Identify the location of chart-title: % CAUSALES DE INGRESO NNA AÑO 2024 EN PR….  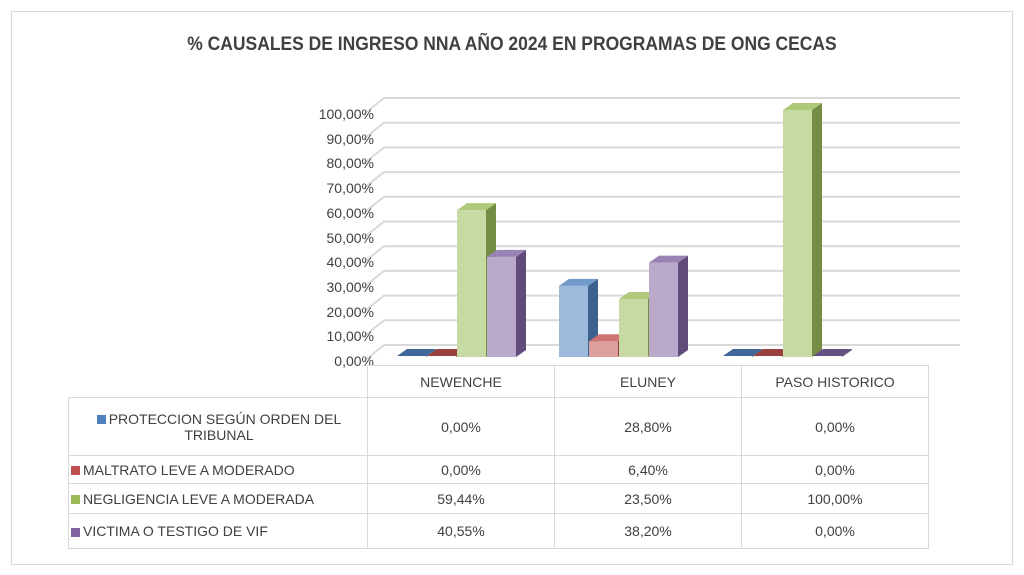
(512, 44).